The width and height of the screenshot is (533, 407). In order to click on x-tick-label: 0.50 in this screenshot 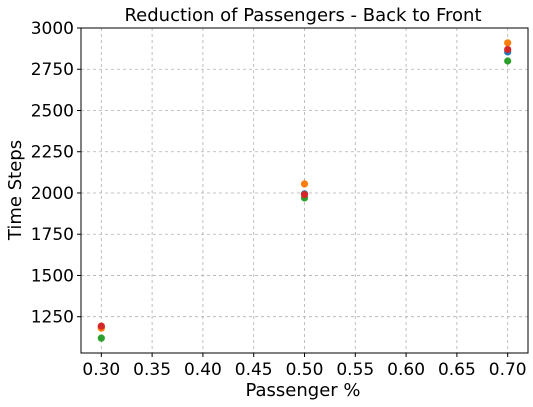, I will do `click(305, 370)`.